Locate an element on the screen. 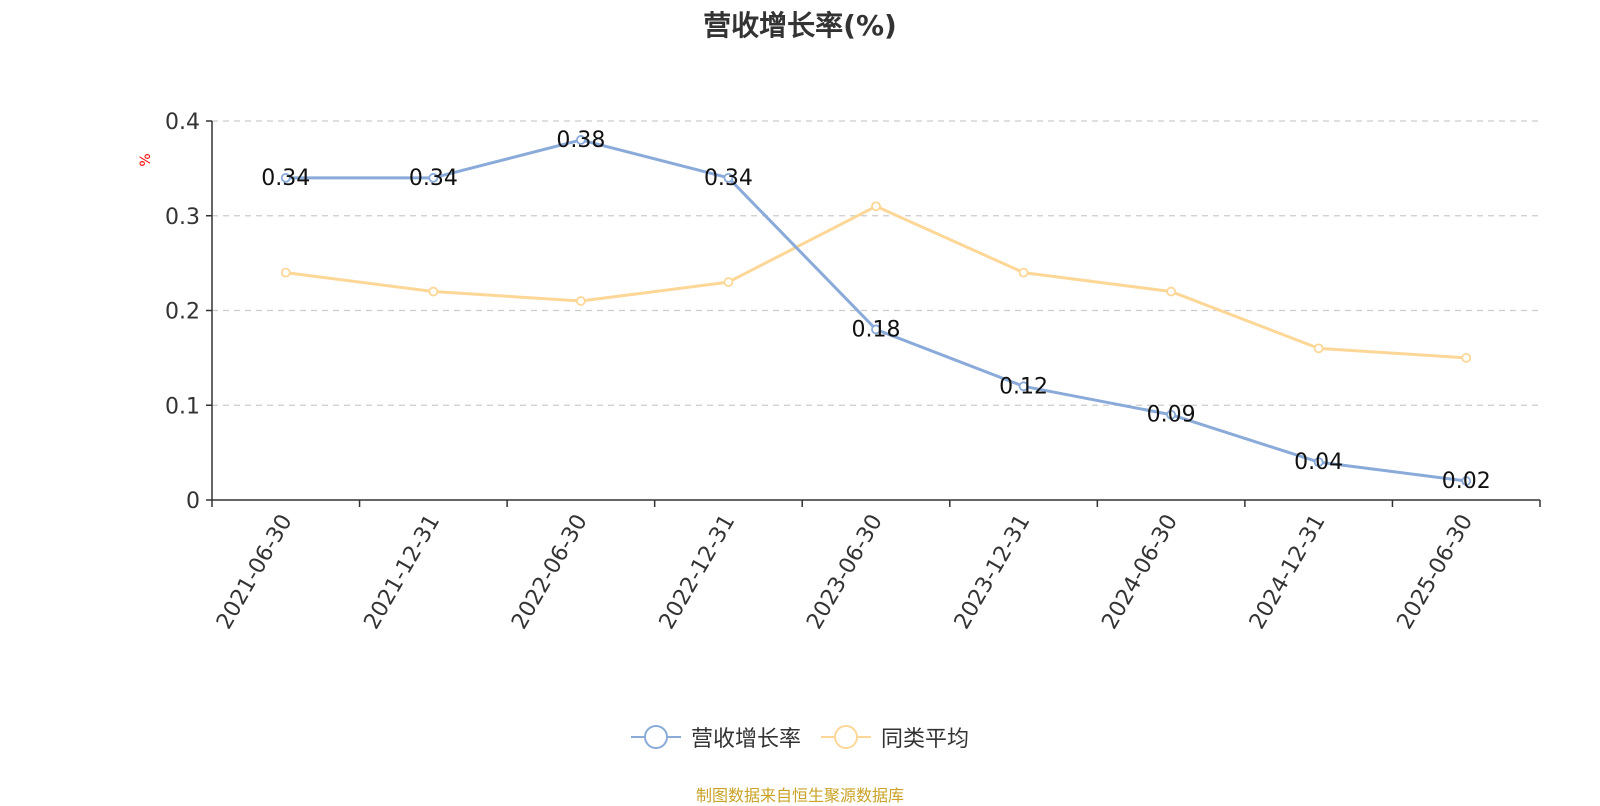 Image resolution: width=1600 pixels, height=806 pixels. y-axis-label: % is located at coordinates (146, 159).